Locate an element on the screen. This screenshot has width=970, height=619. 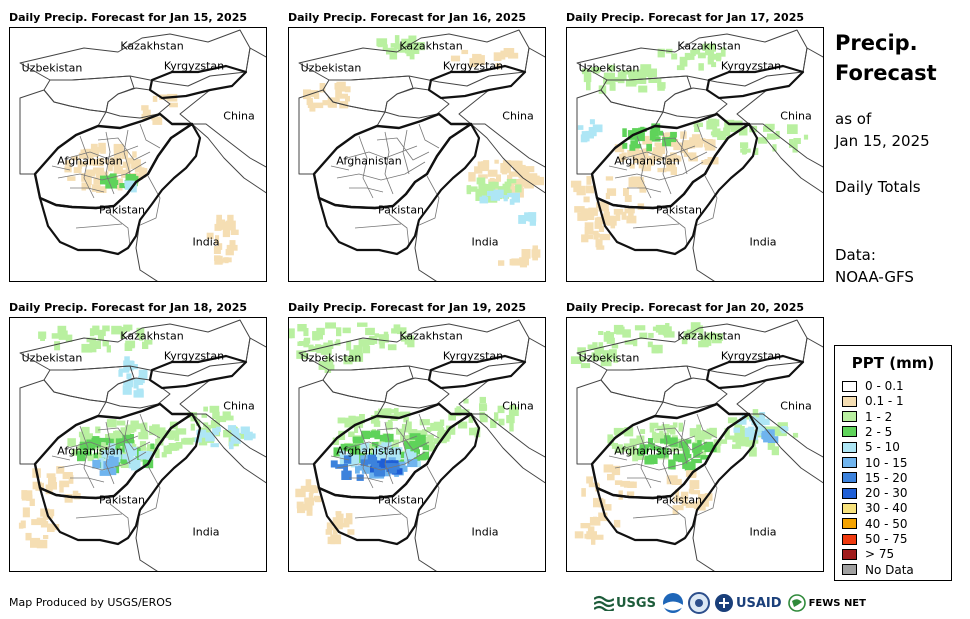
pakistan-boundary is located at coordinates (120, 479).